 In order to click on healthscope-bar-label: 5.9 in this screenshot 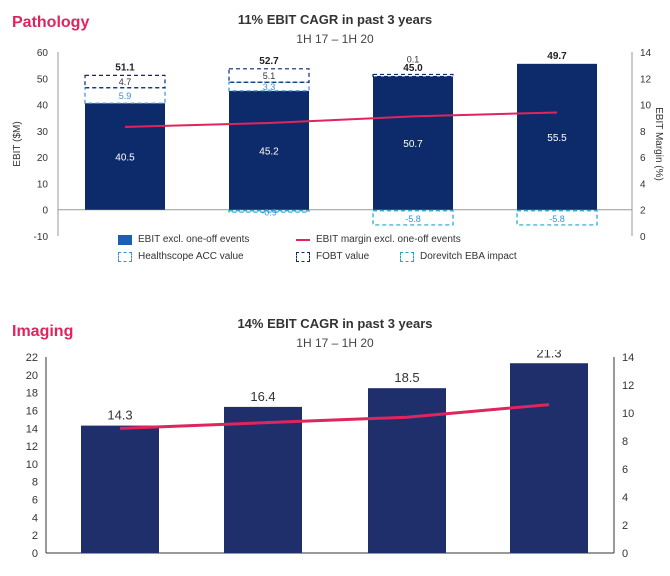, I will do `click(125, 96)`.